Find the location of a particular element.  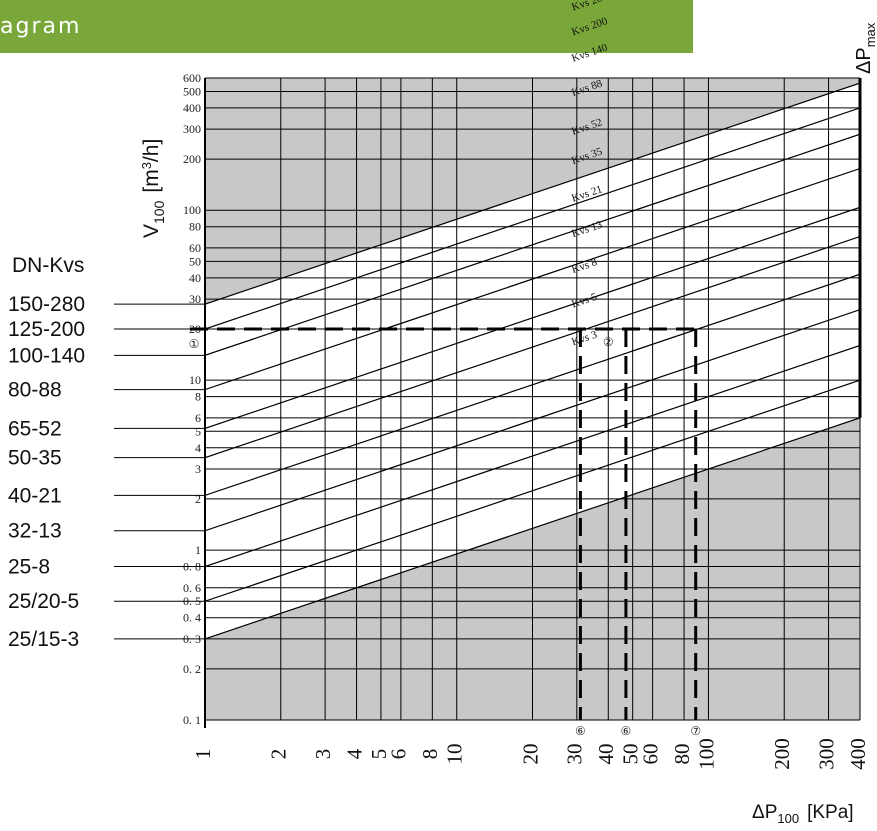

y-axis-label-sub: 100 is located at coordinates (159, 212).